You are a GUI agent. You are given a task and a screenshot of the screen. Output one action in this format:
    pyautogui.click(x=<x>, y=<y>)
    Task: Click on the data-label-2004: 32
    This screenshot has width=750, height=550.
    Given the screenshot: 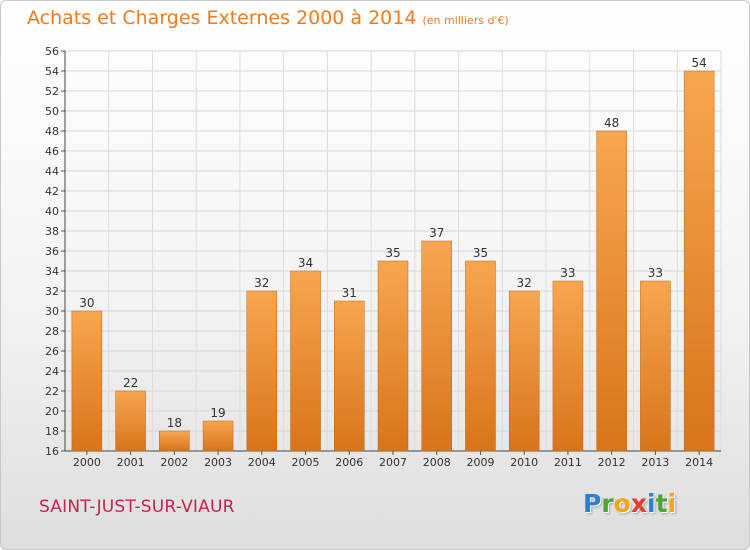 What is the action you would take?
    pyautogui.click(x=261, y=283)
    